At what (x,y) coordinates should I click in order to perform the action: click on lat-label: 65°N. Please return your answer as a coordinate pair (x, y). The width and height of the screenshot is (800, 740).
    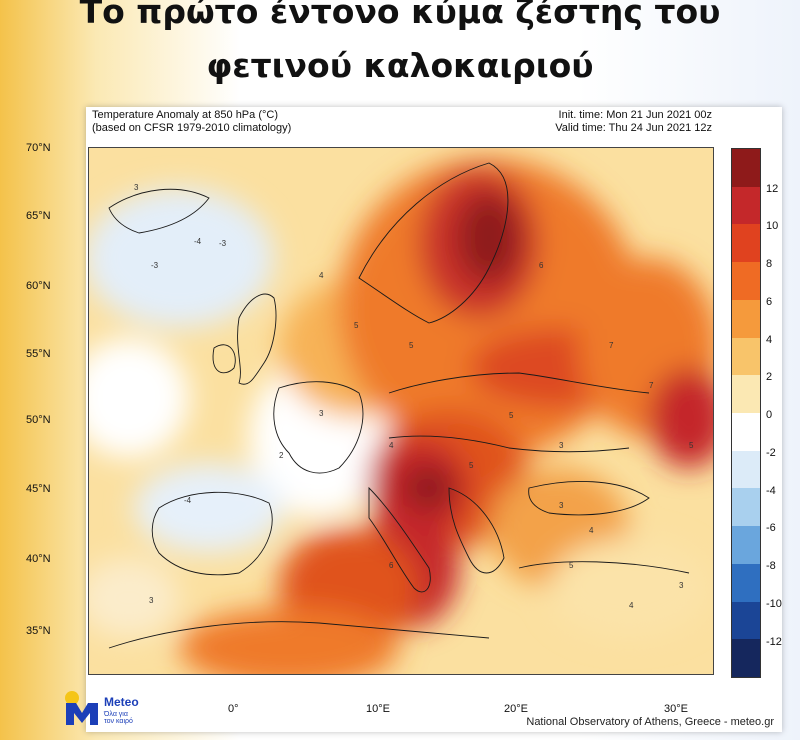
    Looking at the image, I should click on (38, 216).